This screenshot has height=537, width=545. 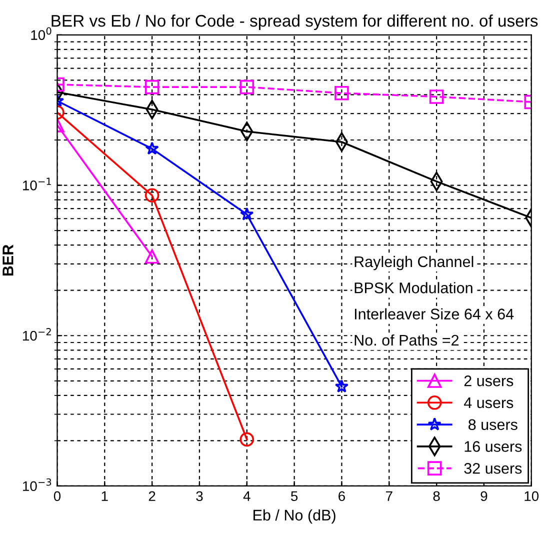 I want to click on x-tick-label: 4, so click(x=246, y=496).